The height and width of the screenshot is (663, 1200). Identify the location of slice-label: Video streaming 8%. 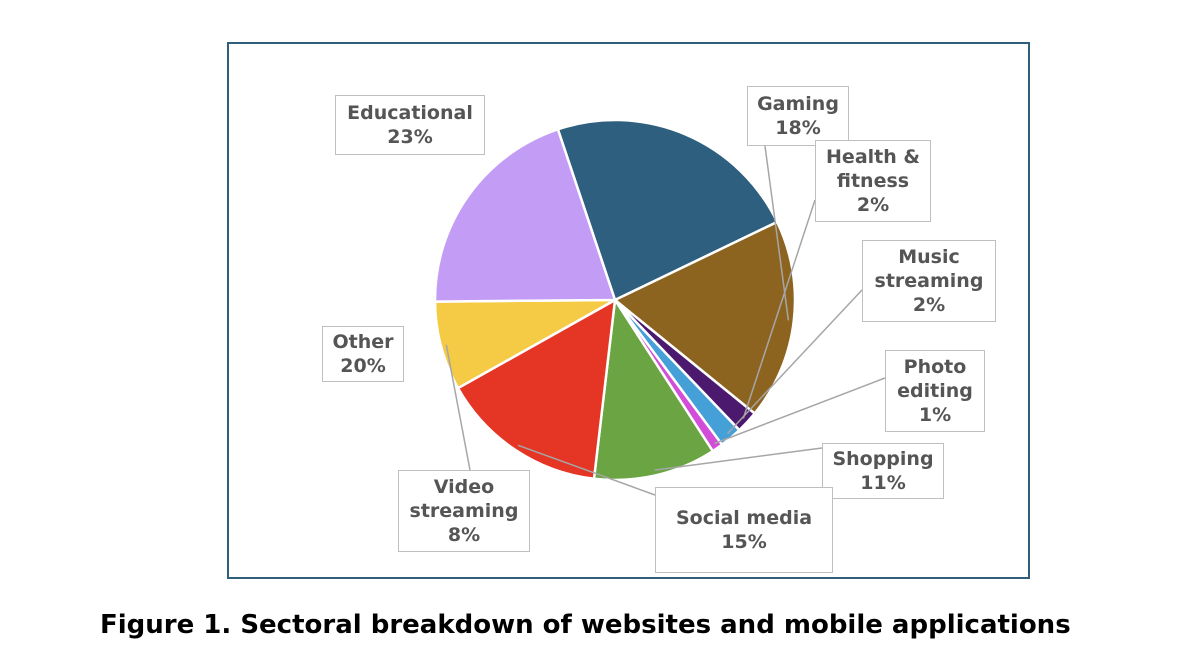
(464, 511).